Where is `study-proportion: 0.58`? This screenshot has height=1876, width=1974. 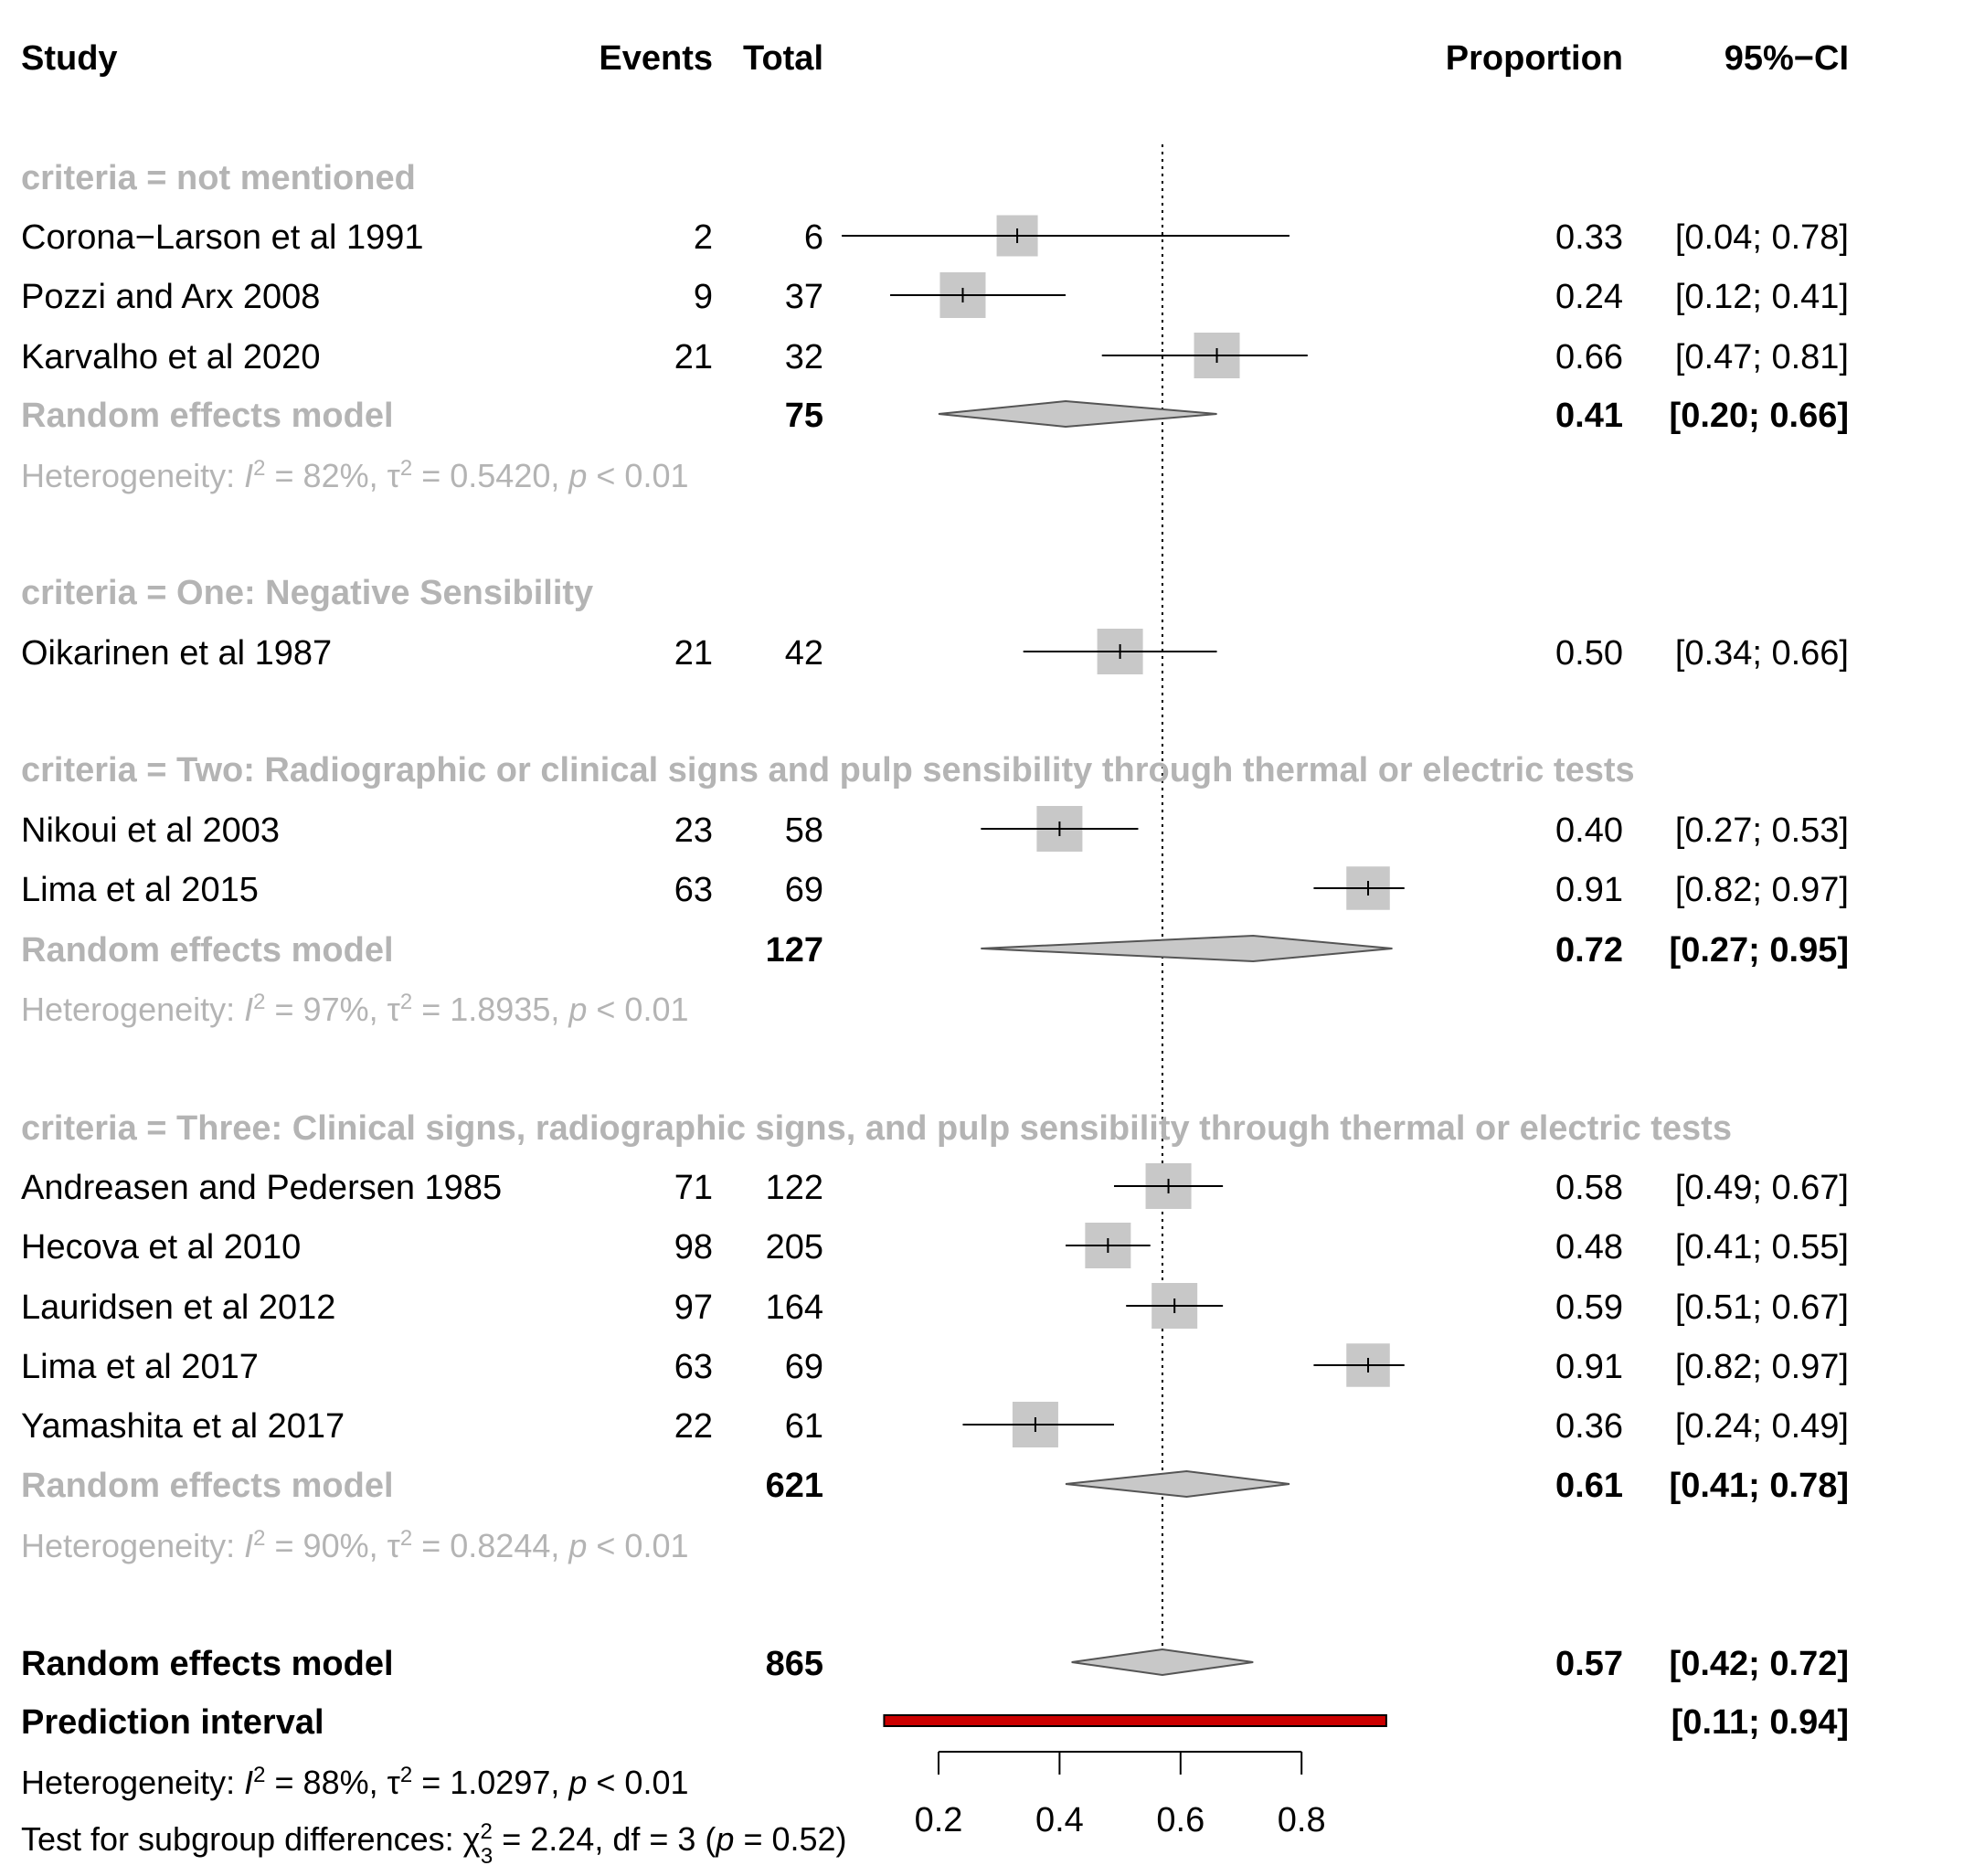 study-proportion: 0.58 is located at coordinates (1589, 1188).